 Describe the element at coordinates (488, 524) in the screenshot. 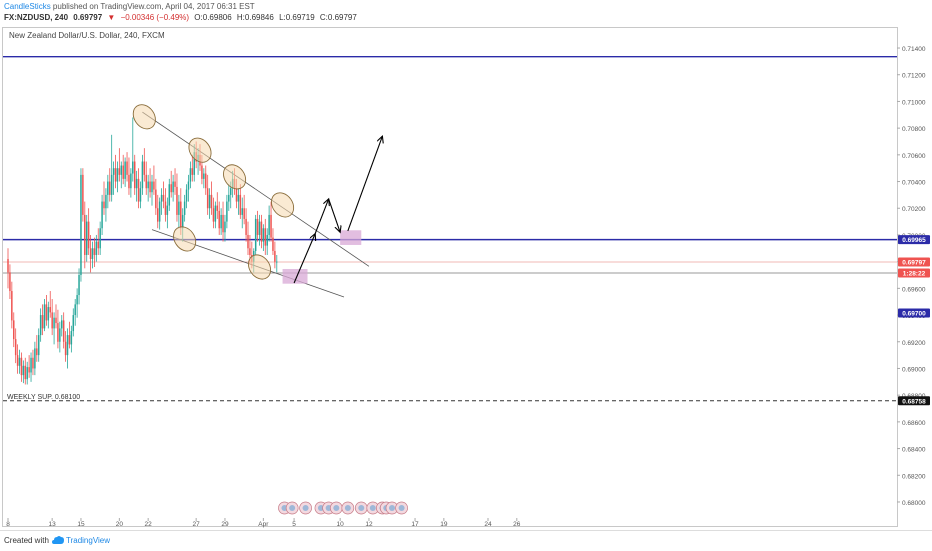

I see `x-tick-label: 24` at that location.